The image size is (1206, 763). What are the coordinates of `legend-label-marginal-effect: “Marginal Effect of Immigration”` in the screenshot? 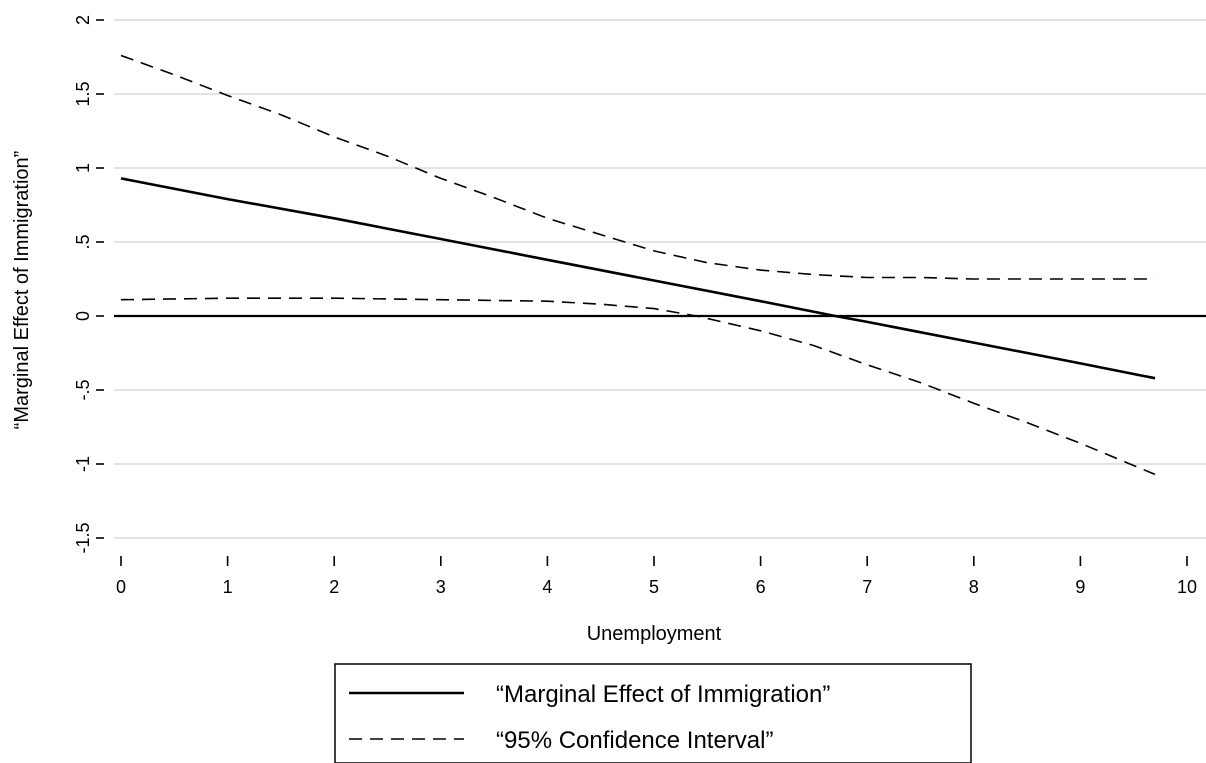 It's located at (663, 694).